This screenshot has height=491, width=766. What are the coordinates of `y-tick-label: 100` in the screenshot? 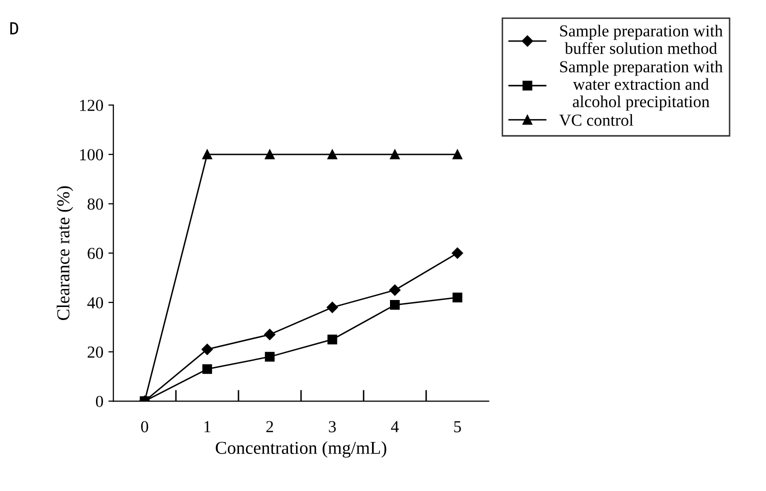 It's located at (92, 154).